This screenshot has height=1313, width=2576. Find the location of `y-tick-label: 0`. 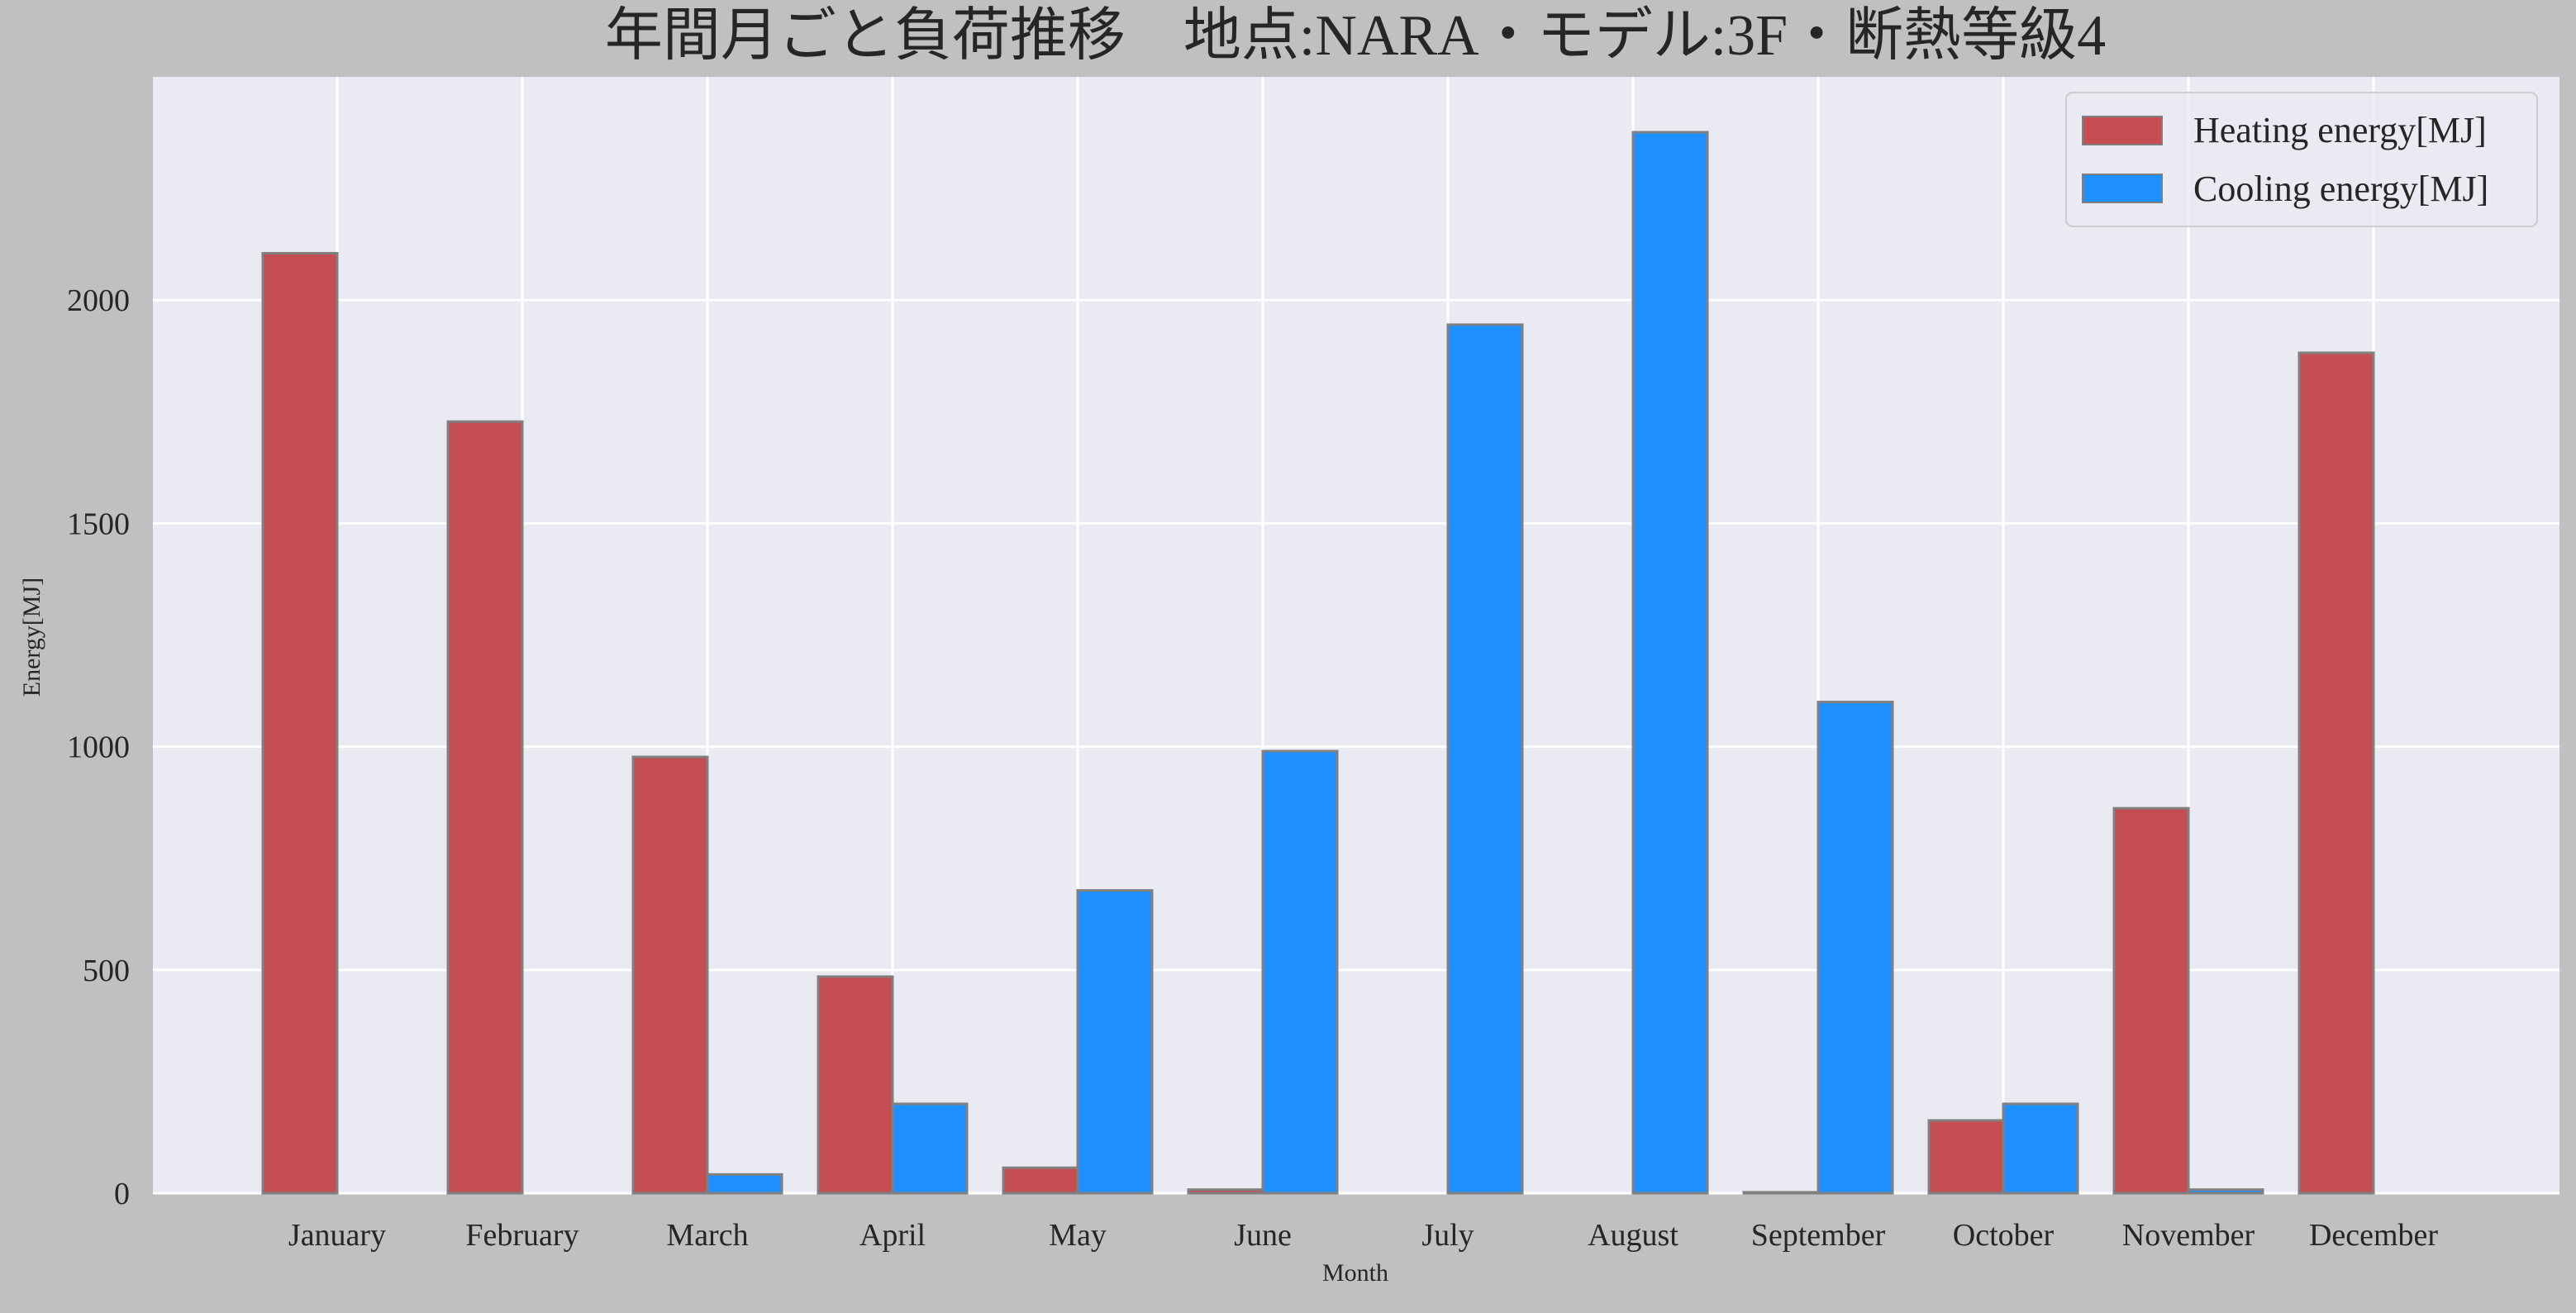

y-tick-label: 0 is located at coordinates (122, 1194).